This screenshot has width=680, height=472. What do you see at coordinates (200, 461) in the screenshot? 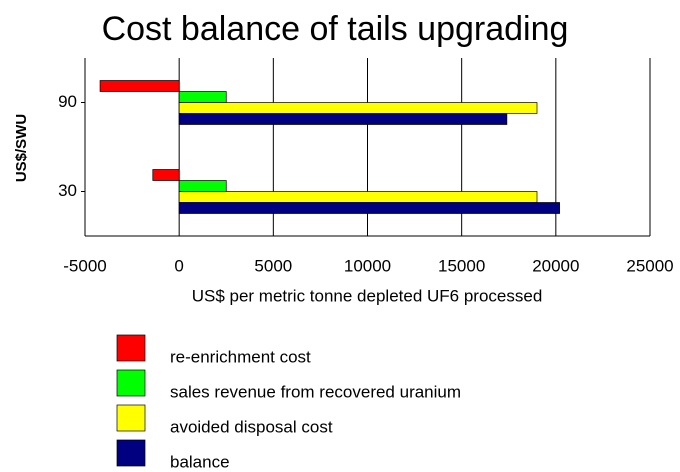
I see `legend-label: balance` at bounding box center [200, 461].